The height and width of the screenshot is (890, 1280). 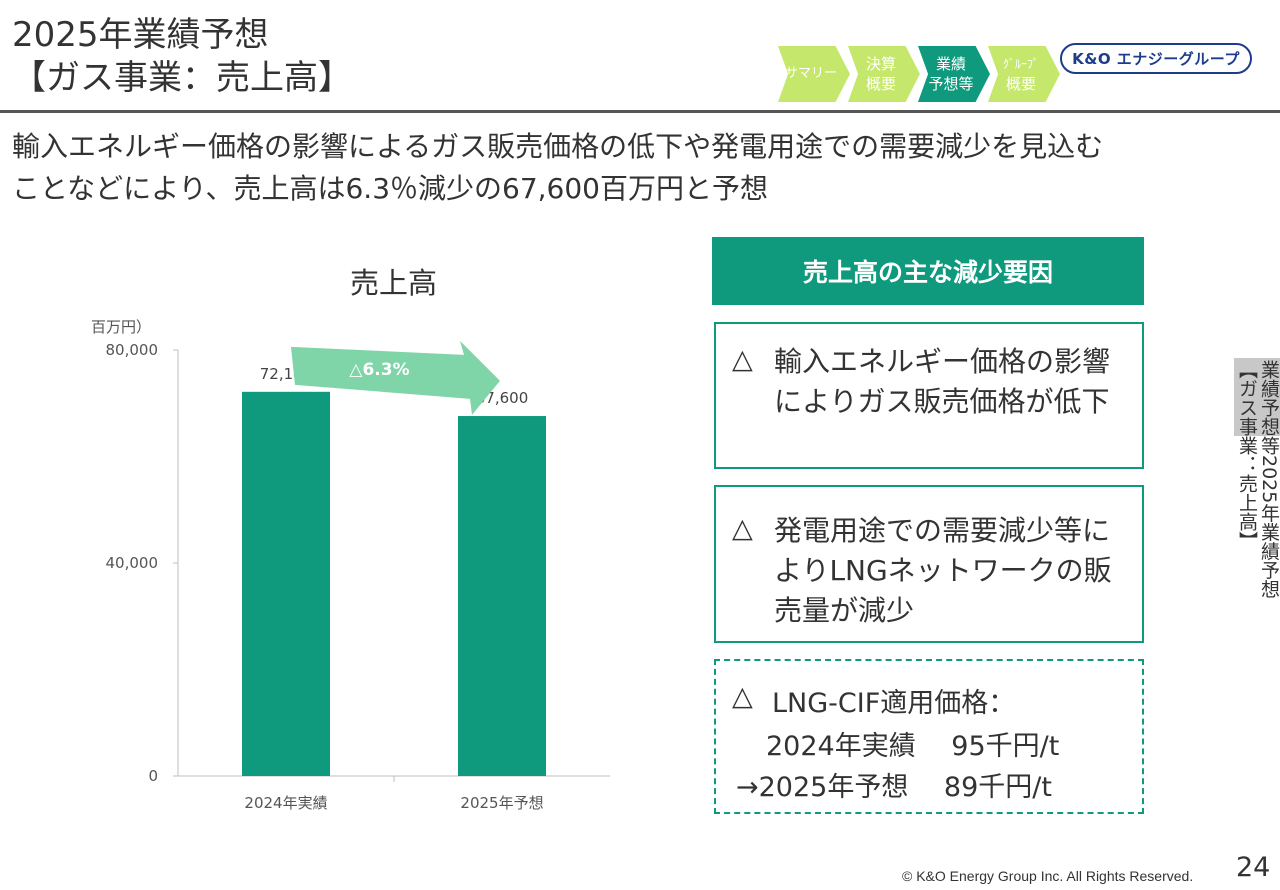 I want to click on lng-price-heading: LNG-CIF適用価格：, so click(x=894, y=703).